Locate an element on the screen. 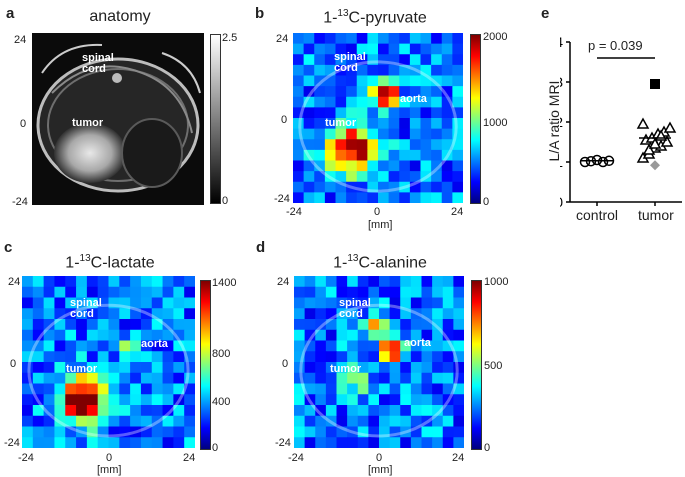 The height and width of the screenshot is (477, 685). panel-a-ytick-bottom: -24 is located at coordinates (20, 202).